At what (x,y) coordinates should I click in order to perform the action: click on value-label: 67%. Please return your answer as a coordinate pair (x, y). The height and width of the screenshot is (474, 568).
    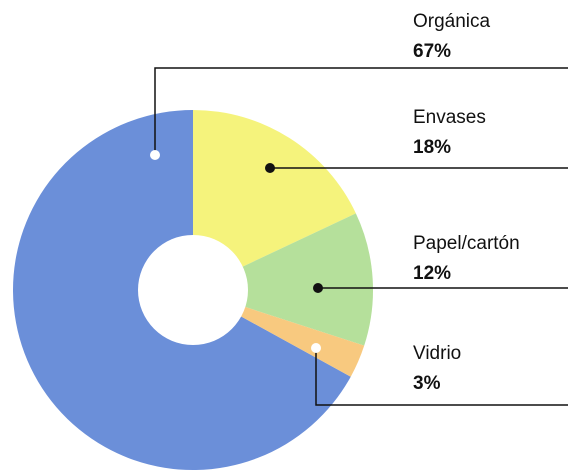
    Looking at the image, I should click on (432, 51).